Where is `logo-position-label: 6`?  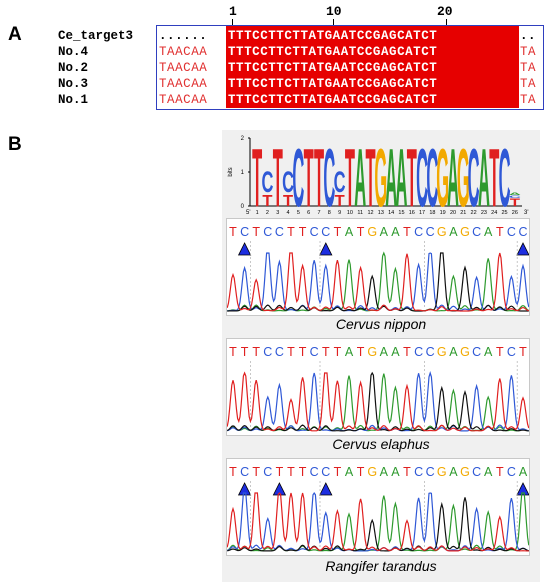
logo-position-label: 6 is located at coordinates (308, 213).